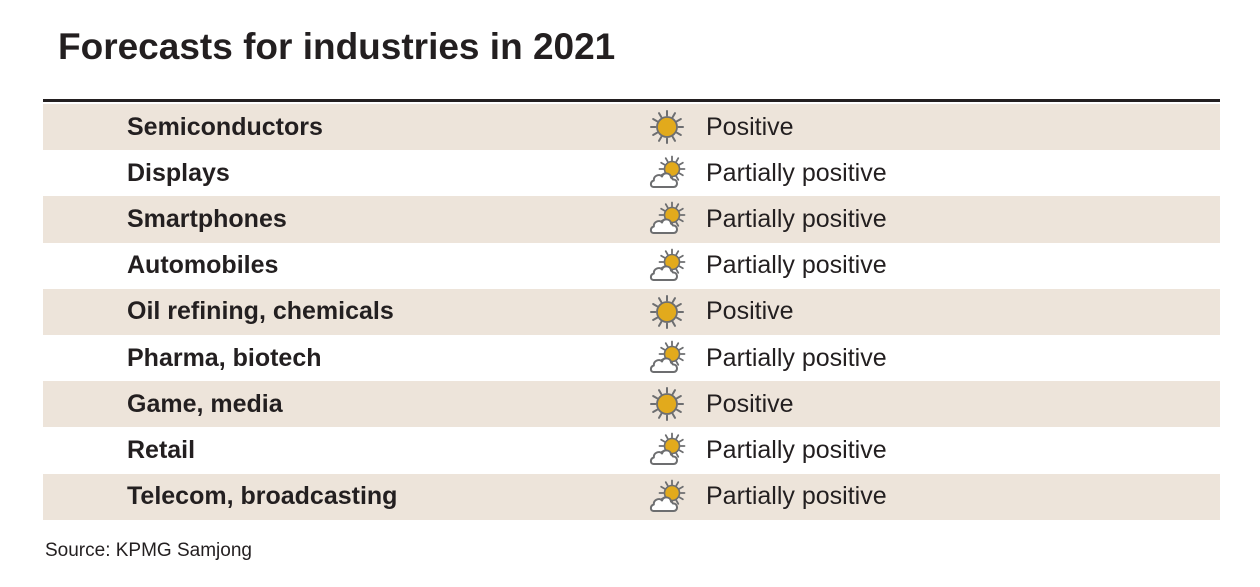 This screenshot has height=587, width=1260. What do you see at coordinates (631, 404) in the screenshot?
I see `table-row: Game, media Positive` at bounding box center [631, 404].